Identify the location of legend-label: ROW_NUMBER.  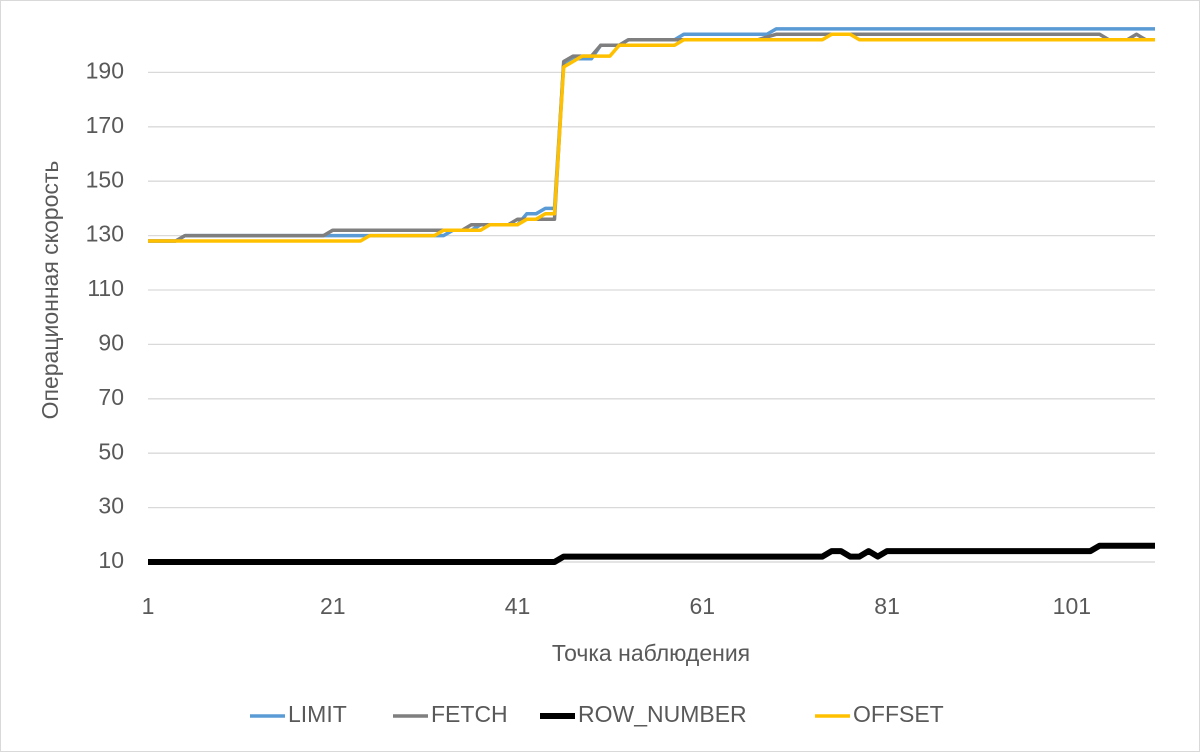
(662, 714).